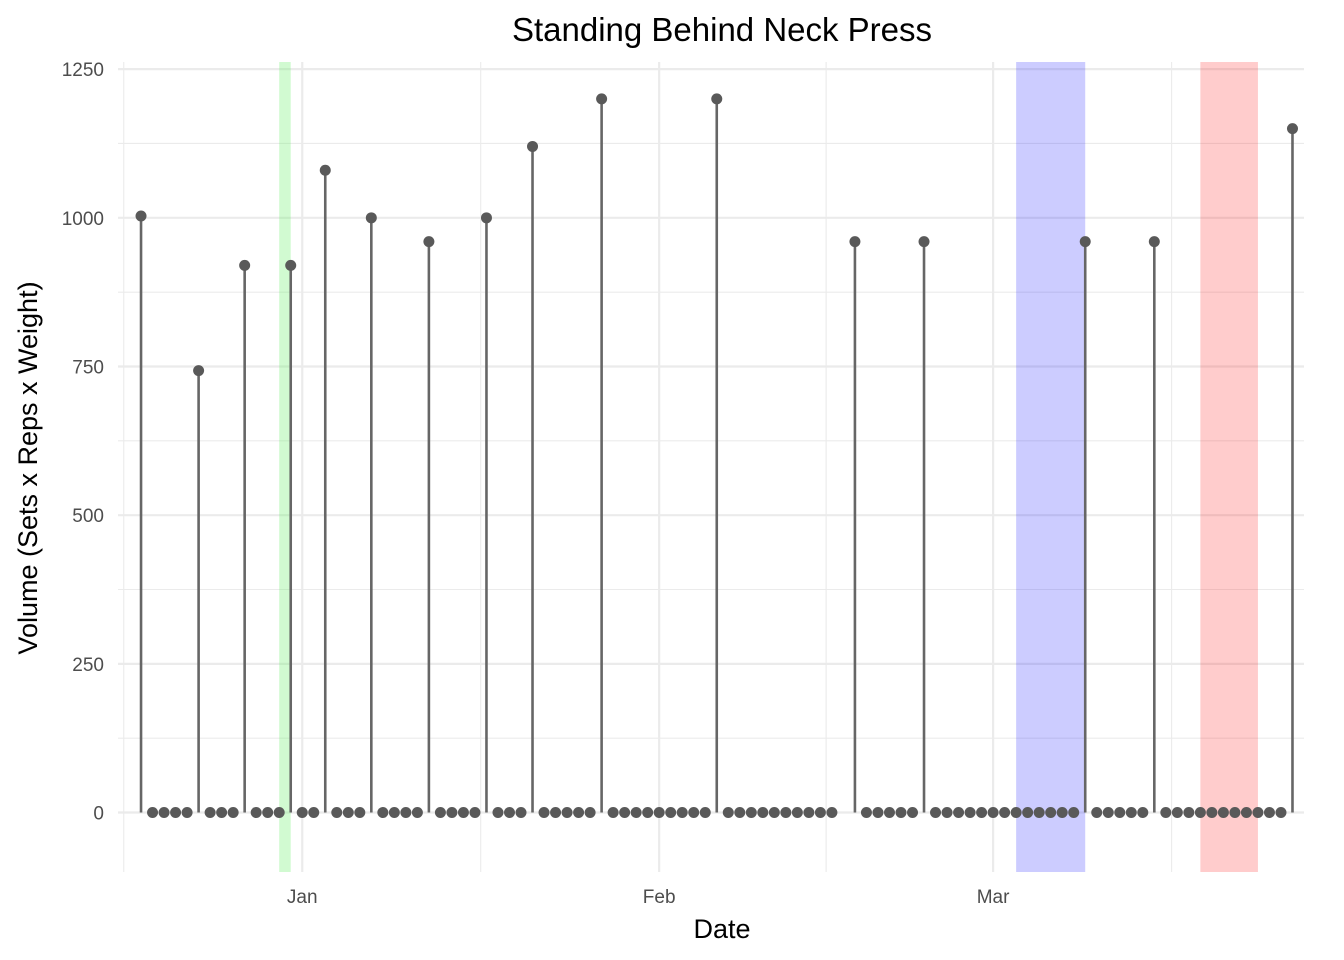  Describe the element at coordinates (88, 665) in the screenshot. I see `y-tick-label: 250` at that location.